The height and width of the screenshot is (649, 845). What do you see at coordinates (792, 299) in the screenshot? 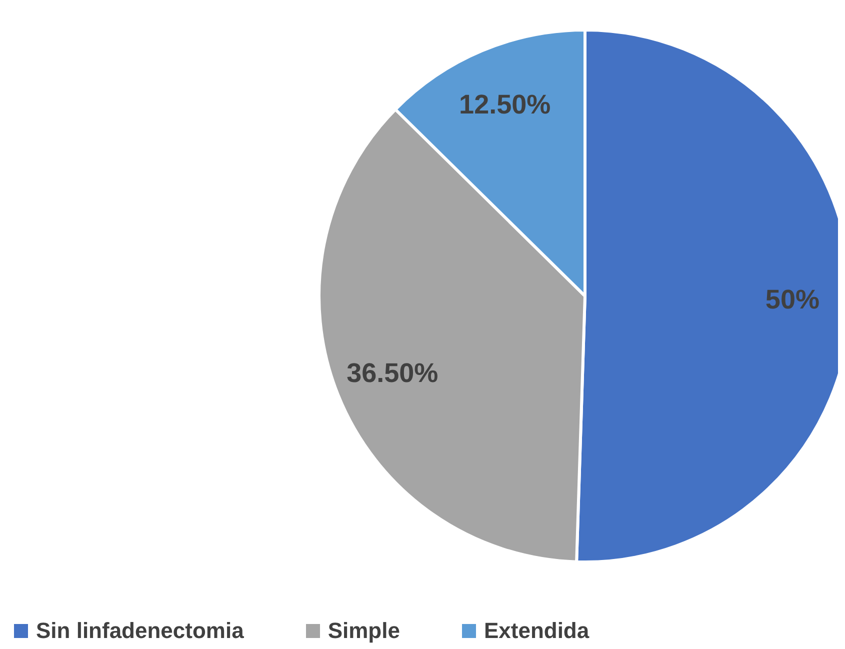
I see `data-label: 50%` at bounding box center [792, 299].